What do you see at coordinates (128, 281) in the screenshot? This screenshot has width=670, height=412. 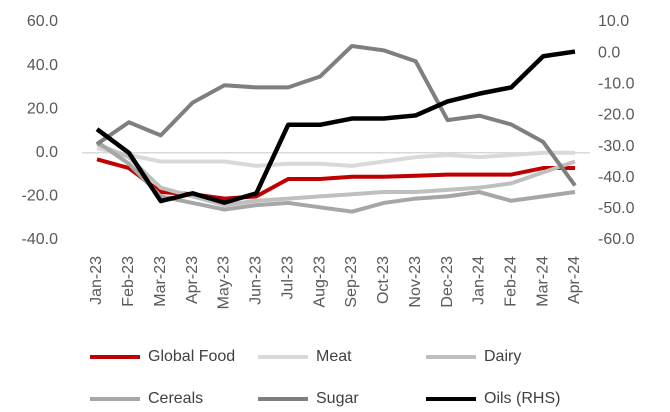 I see `x-tick-label: Feb-23` at bounding box center [128, 281].